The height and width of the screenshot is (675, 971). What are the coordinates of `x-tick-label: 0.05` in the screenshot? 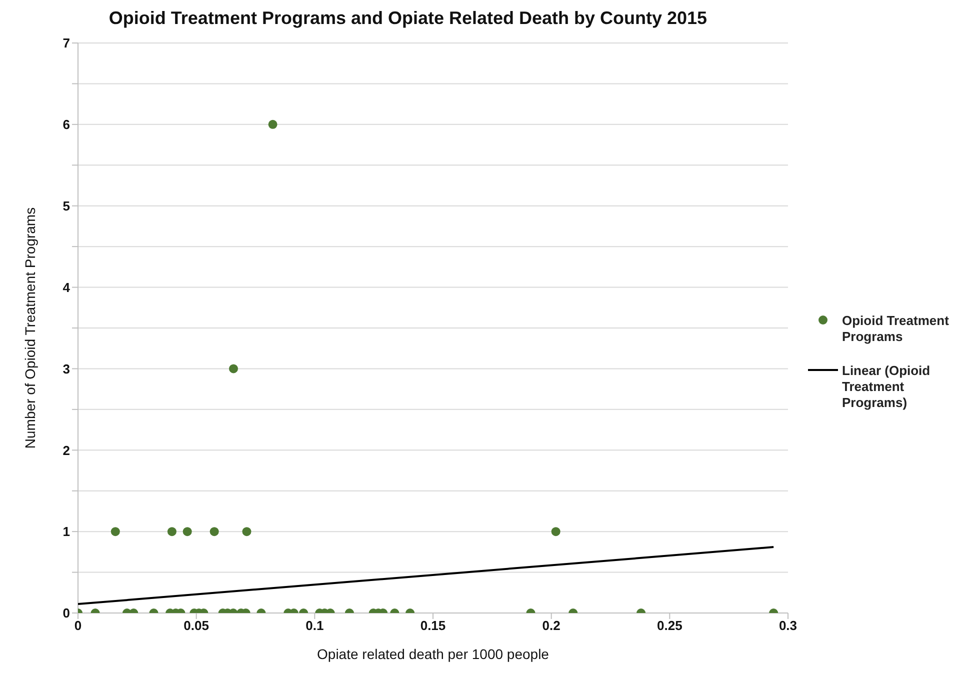 It's located at (196, 626).